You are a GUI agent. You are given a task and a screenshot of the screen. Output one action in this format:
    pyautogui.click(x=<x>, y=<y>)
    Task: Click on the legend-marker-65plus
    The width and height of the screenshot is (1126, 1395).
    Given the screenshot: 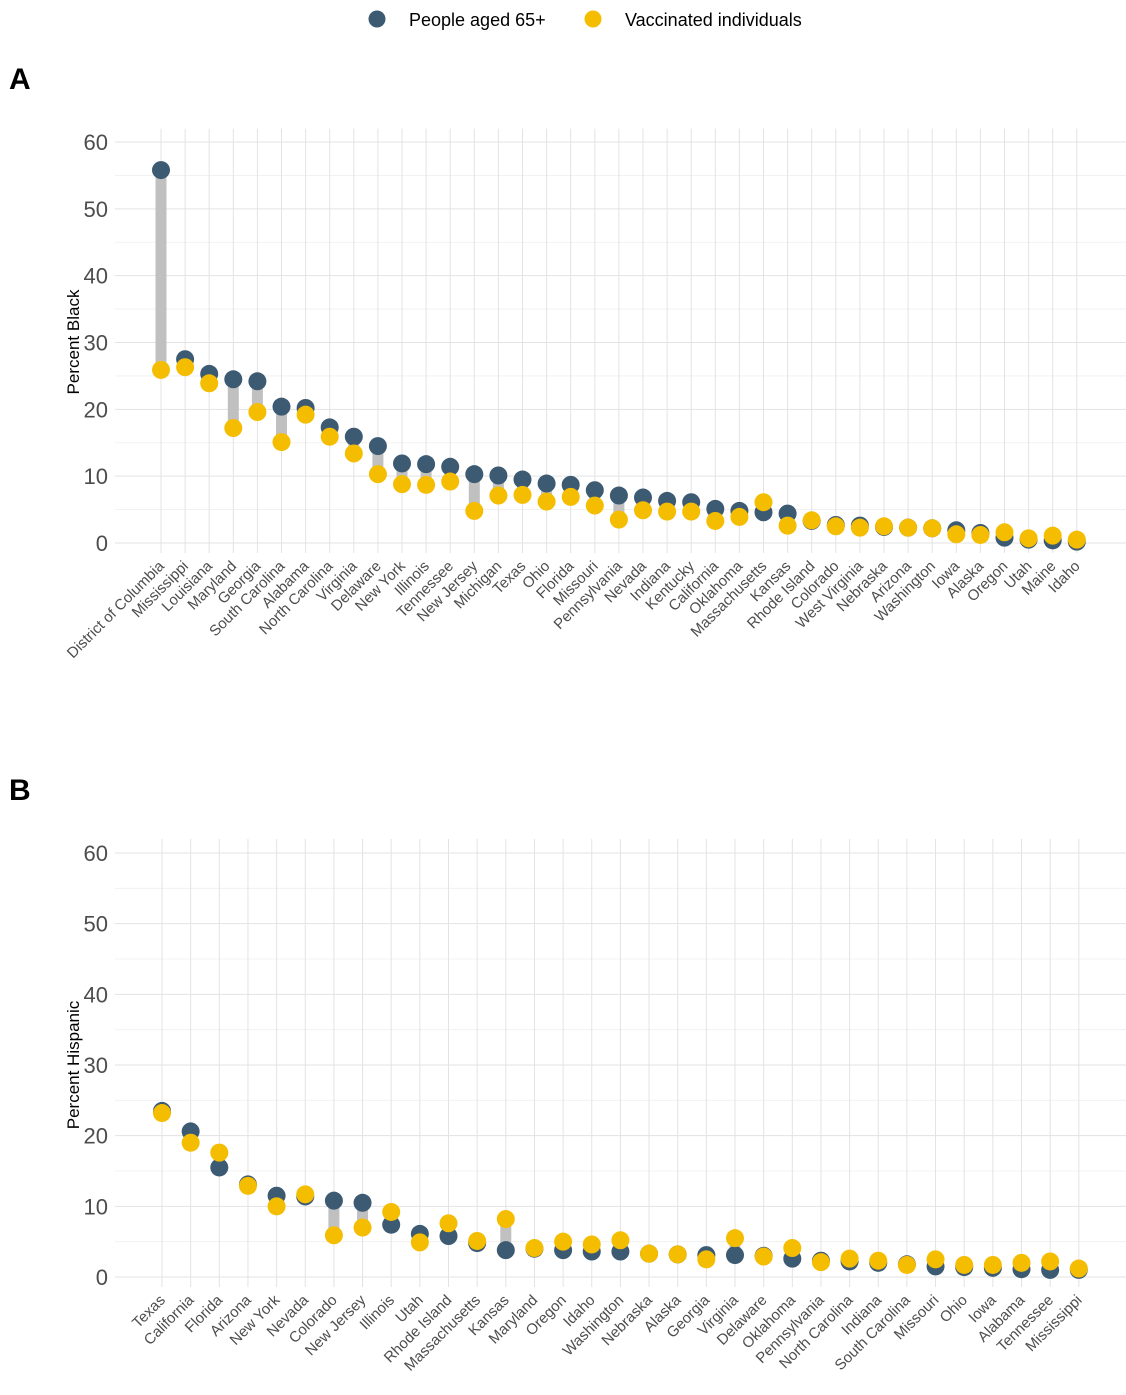 What is the action you would take?
    pyautogui.click(x=377, y=19)
    